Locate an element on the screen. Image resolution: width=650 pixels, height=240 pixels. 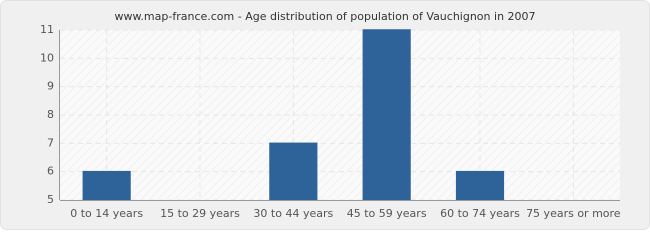
x-tick-label: 75 years or more is located at coordinates (573, 213).